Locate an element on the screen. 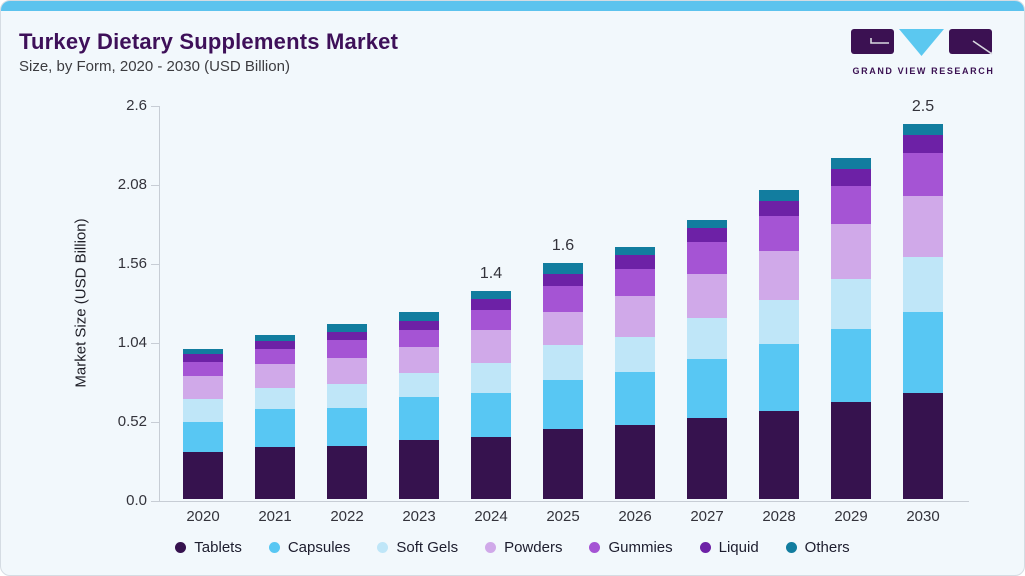 Image resolution: width=1025 pixels, height=576 pixels. bar-segment-soft-gels-2025 is located at coordinates (563, 362).